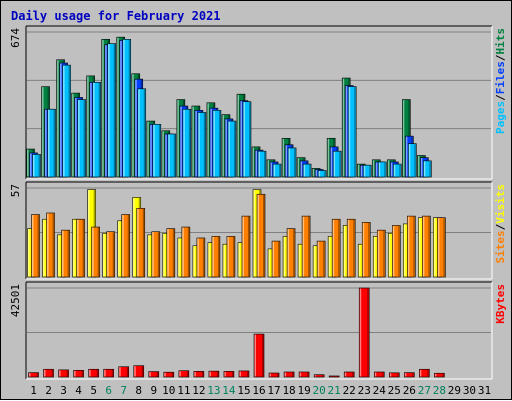  I want to click on day-label: 7, so click(123, 390).